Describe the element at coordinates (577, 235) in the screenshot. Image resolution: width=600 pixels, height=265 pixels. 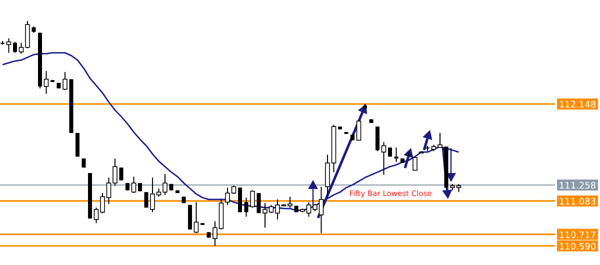
I see `ref-line-label: 110.717` at that location.